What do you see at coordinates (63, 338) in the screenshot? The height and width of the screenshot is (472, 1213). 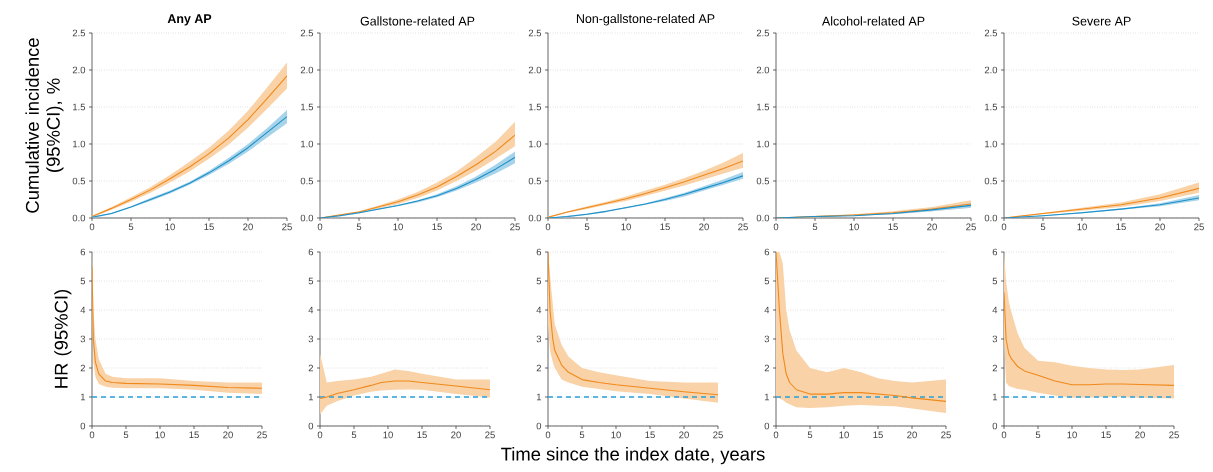 I see `y-axis-title: HR (95%CI)` at bounding box center [63, 338].